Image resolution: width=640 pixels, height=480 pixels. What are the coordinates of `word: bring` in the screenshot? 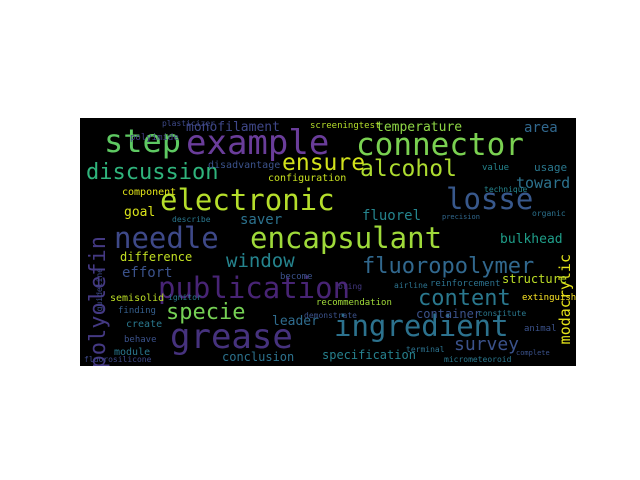 It's located at (350, 286).